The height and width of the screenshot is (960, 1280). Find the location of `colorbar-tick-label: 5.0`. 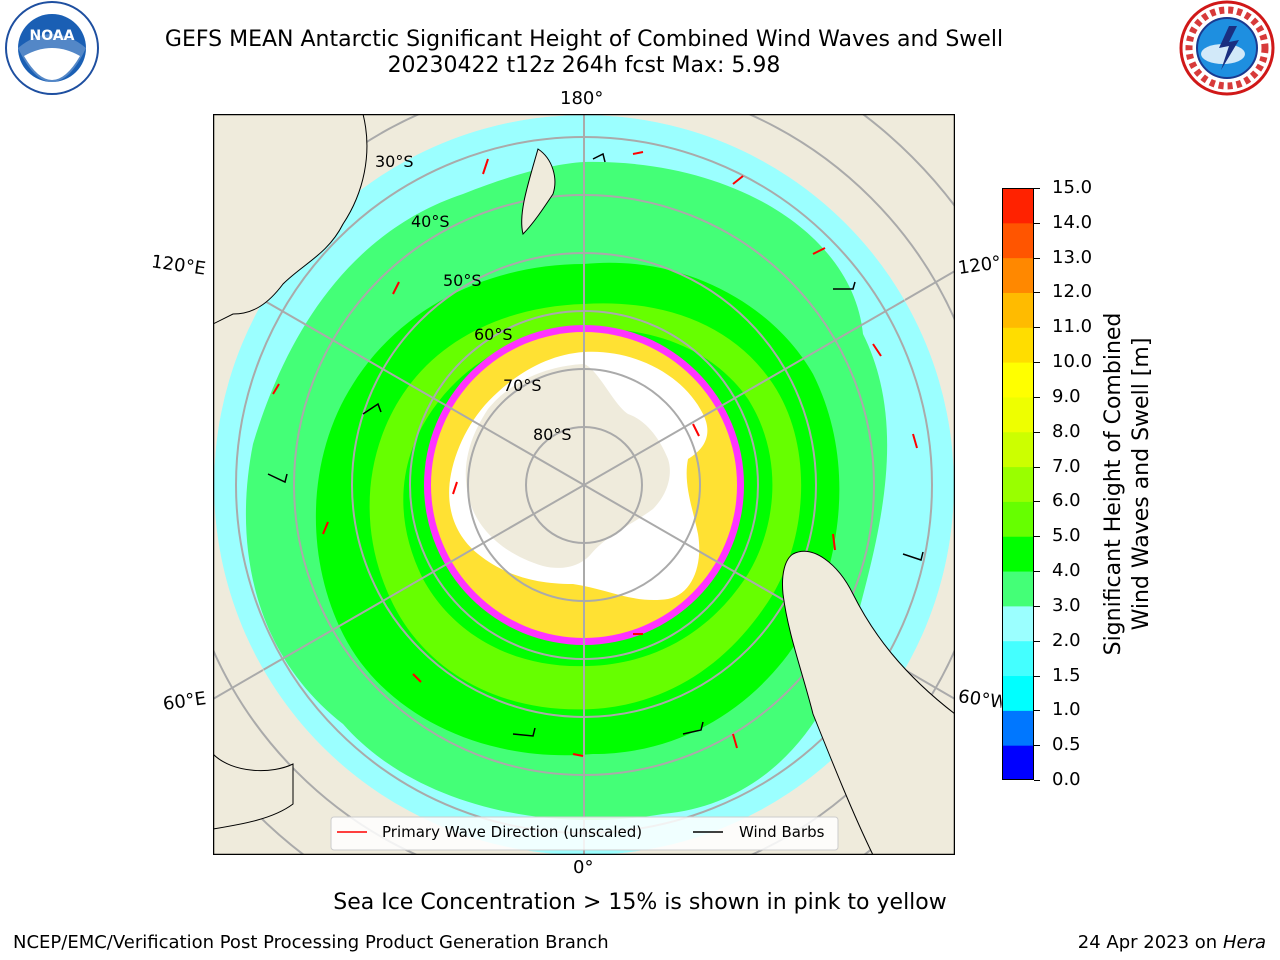

colorbar-tick-label: 5.0 is located at coordinates (1066, 536).